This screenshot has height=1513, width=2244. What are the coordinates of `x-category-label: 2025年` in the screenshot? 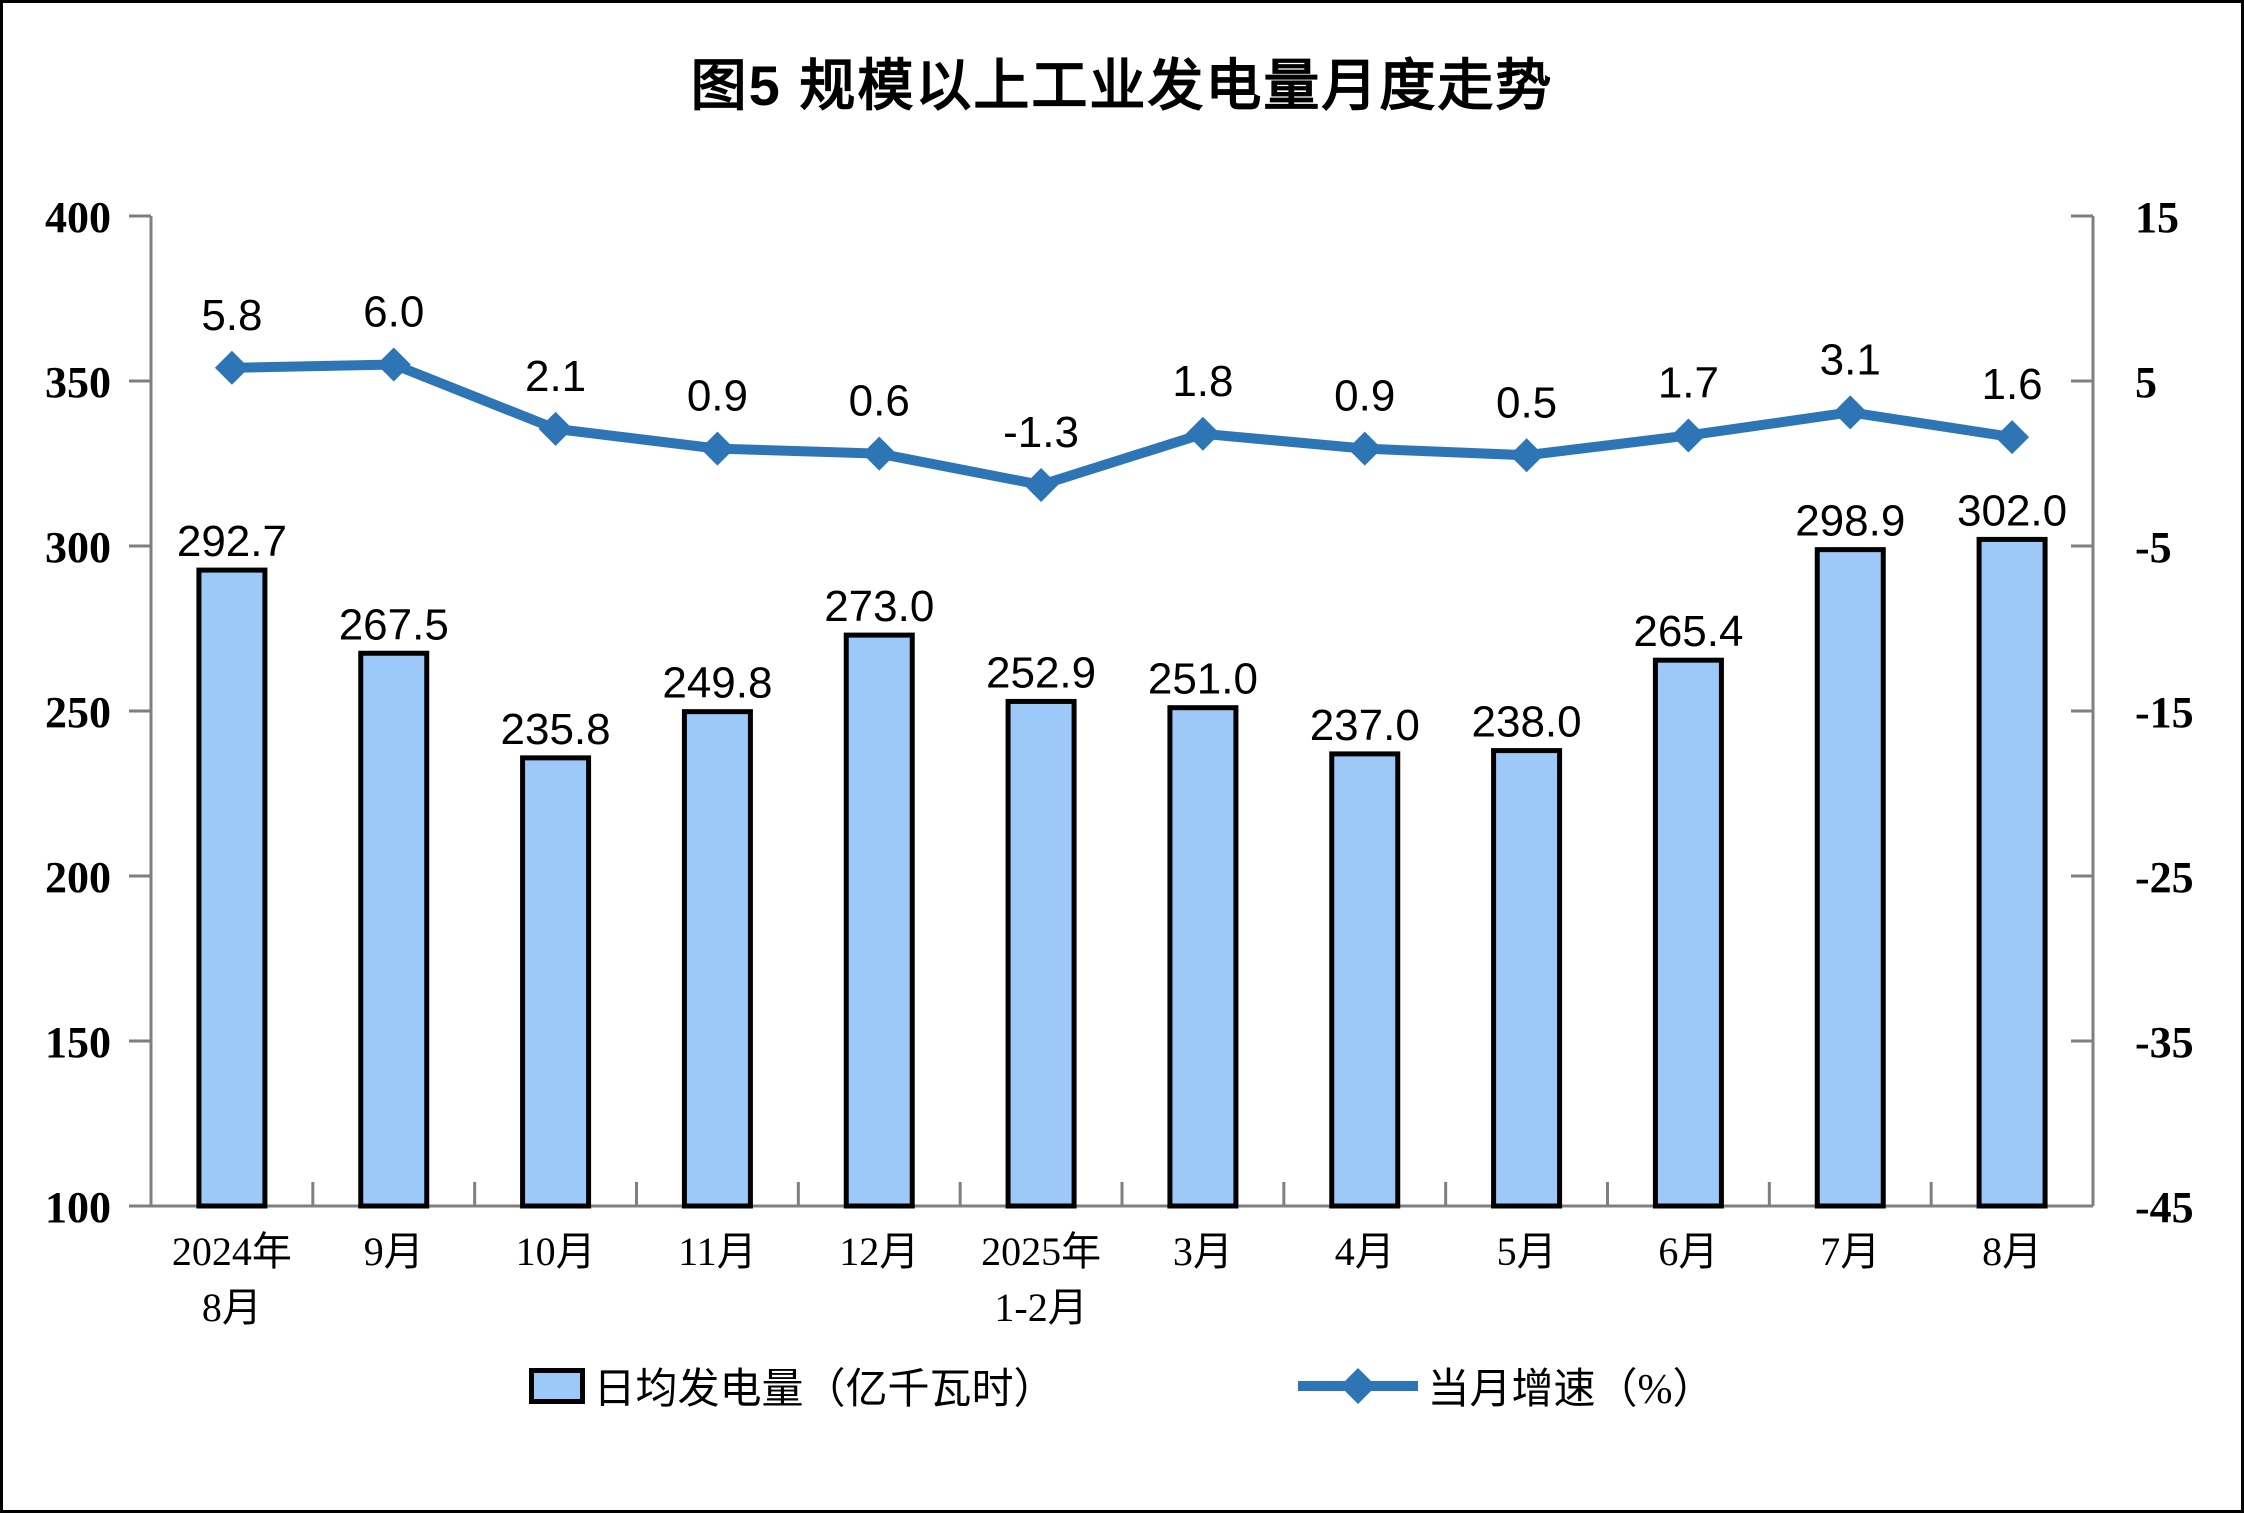 It's located at (1041, 1251).